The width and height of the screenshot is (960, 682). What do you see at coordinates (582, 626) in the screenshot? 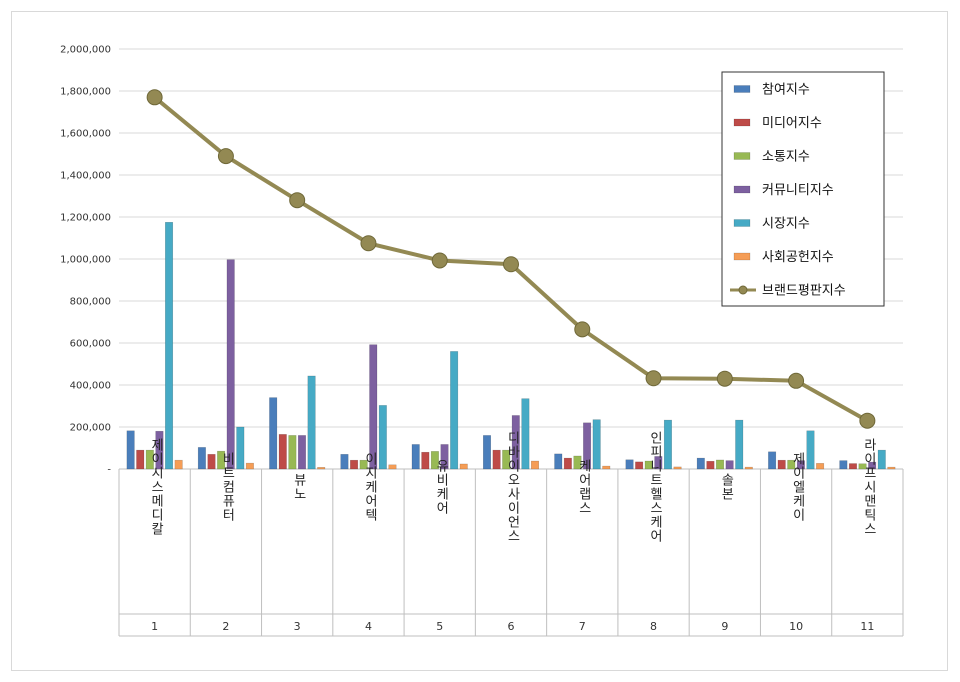
I see `rank-label: 7` at bounding box center [582, 626].